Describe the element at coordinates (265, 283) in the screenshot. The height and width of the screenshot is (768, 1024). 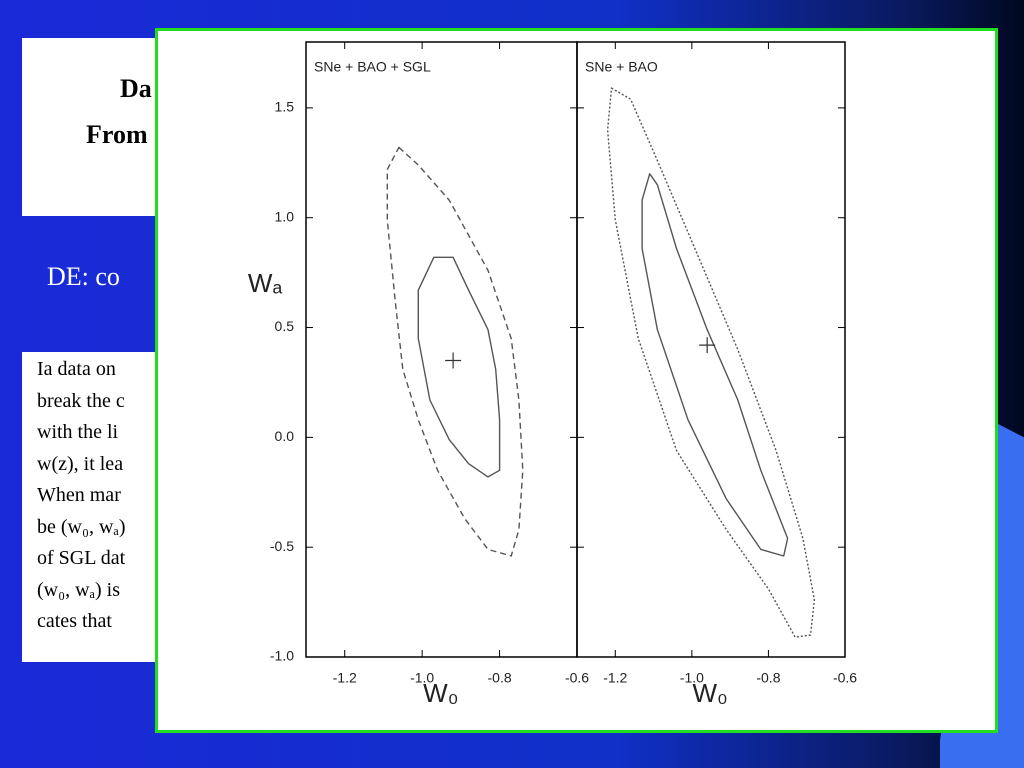
I see `y-axis-label: Wₐ` at that location.